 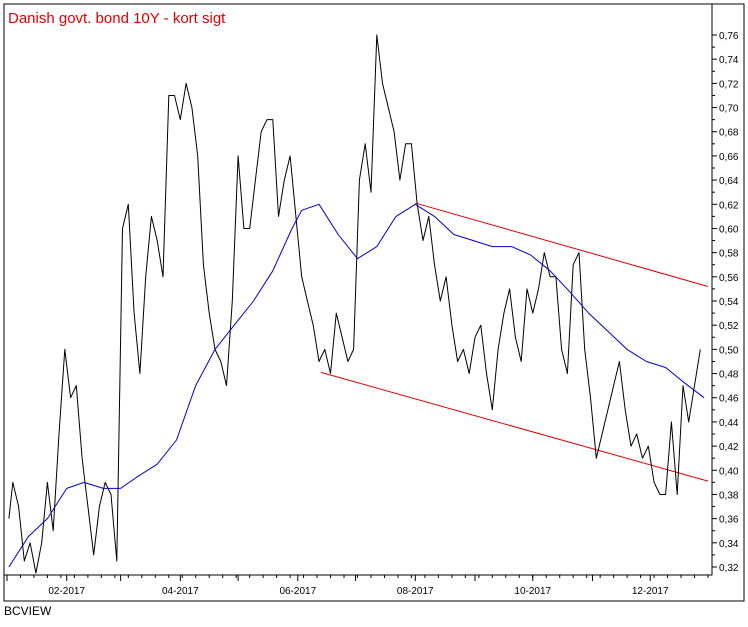 I want to click on y-tick-label: 0,44, so click(x=729, y=423).